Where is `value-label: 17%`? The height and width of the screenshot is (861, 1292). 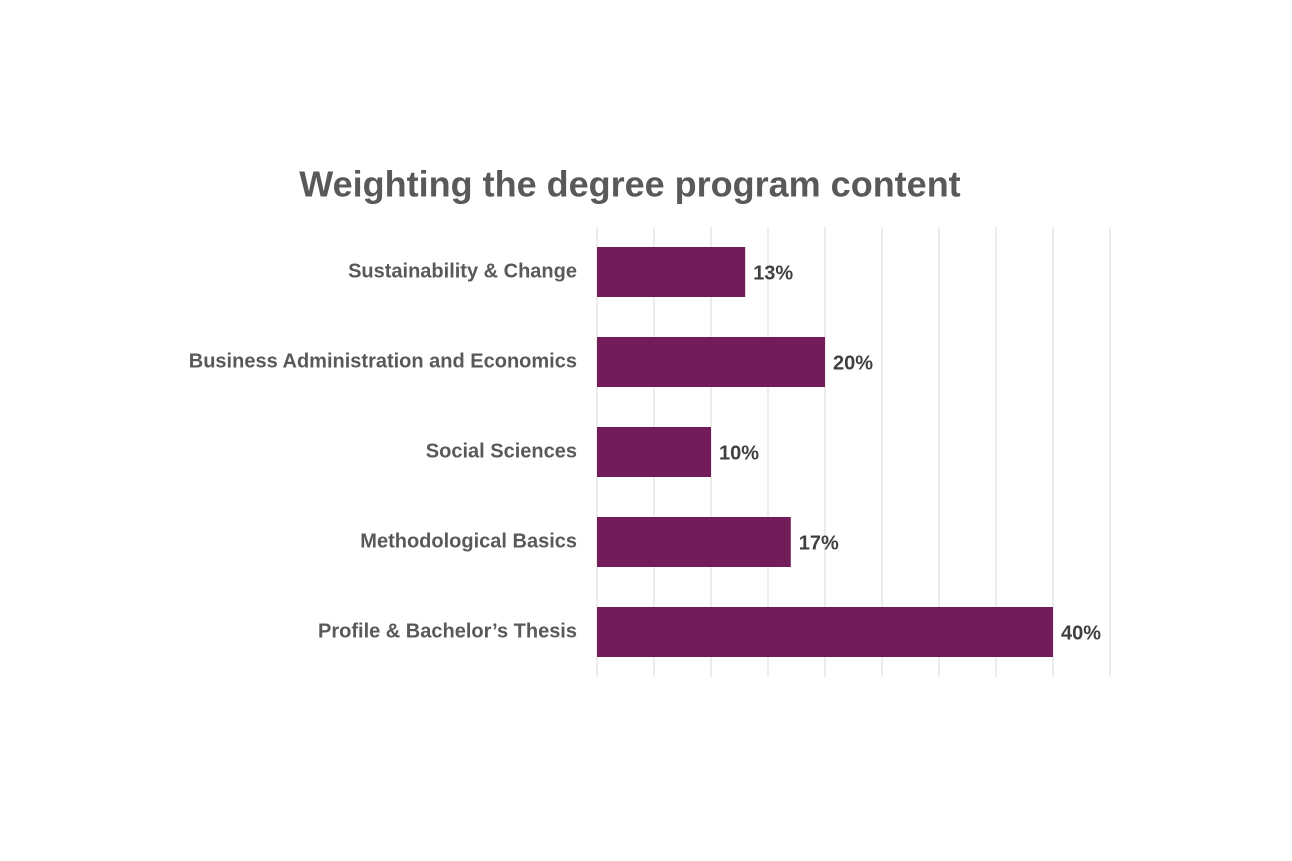
value-label: 17% is located at coordinates (819, 543).